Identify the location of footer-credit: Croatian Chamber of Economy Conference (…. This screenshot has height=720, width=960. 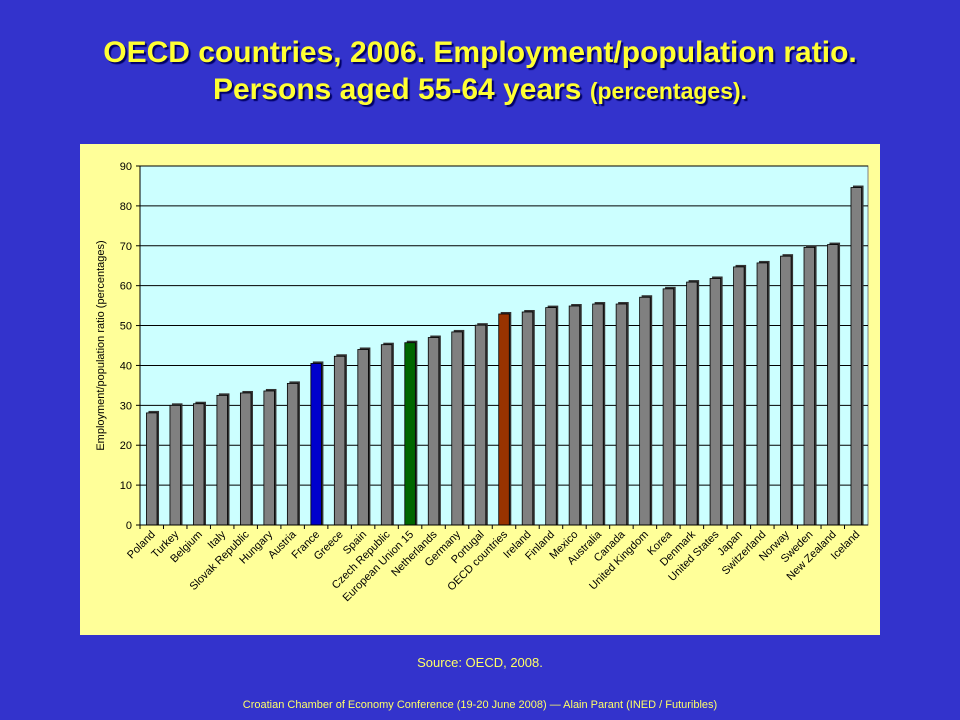
(480, 705).